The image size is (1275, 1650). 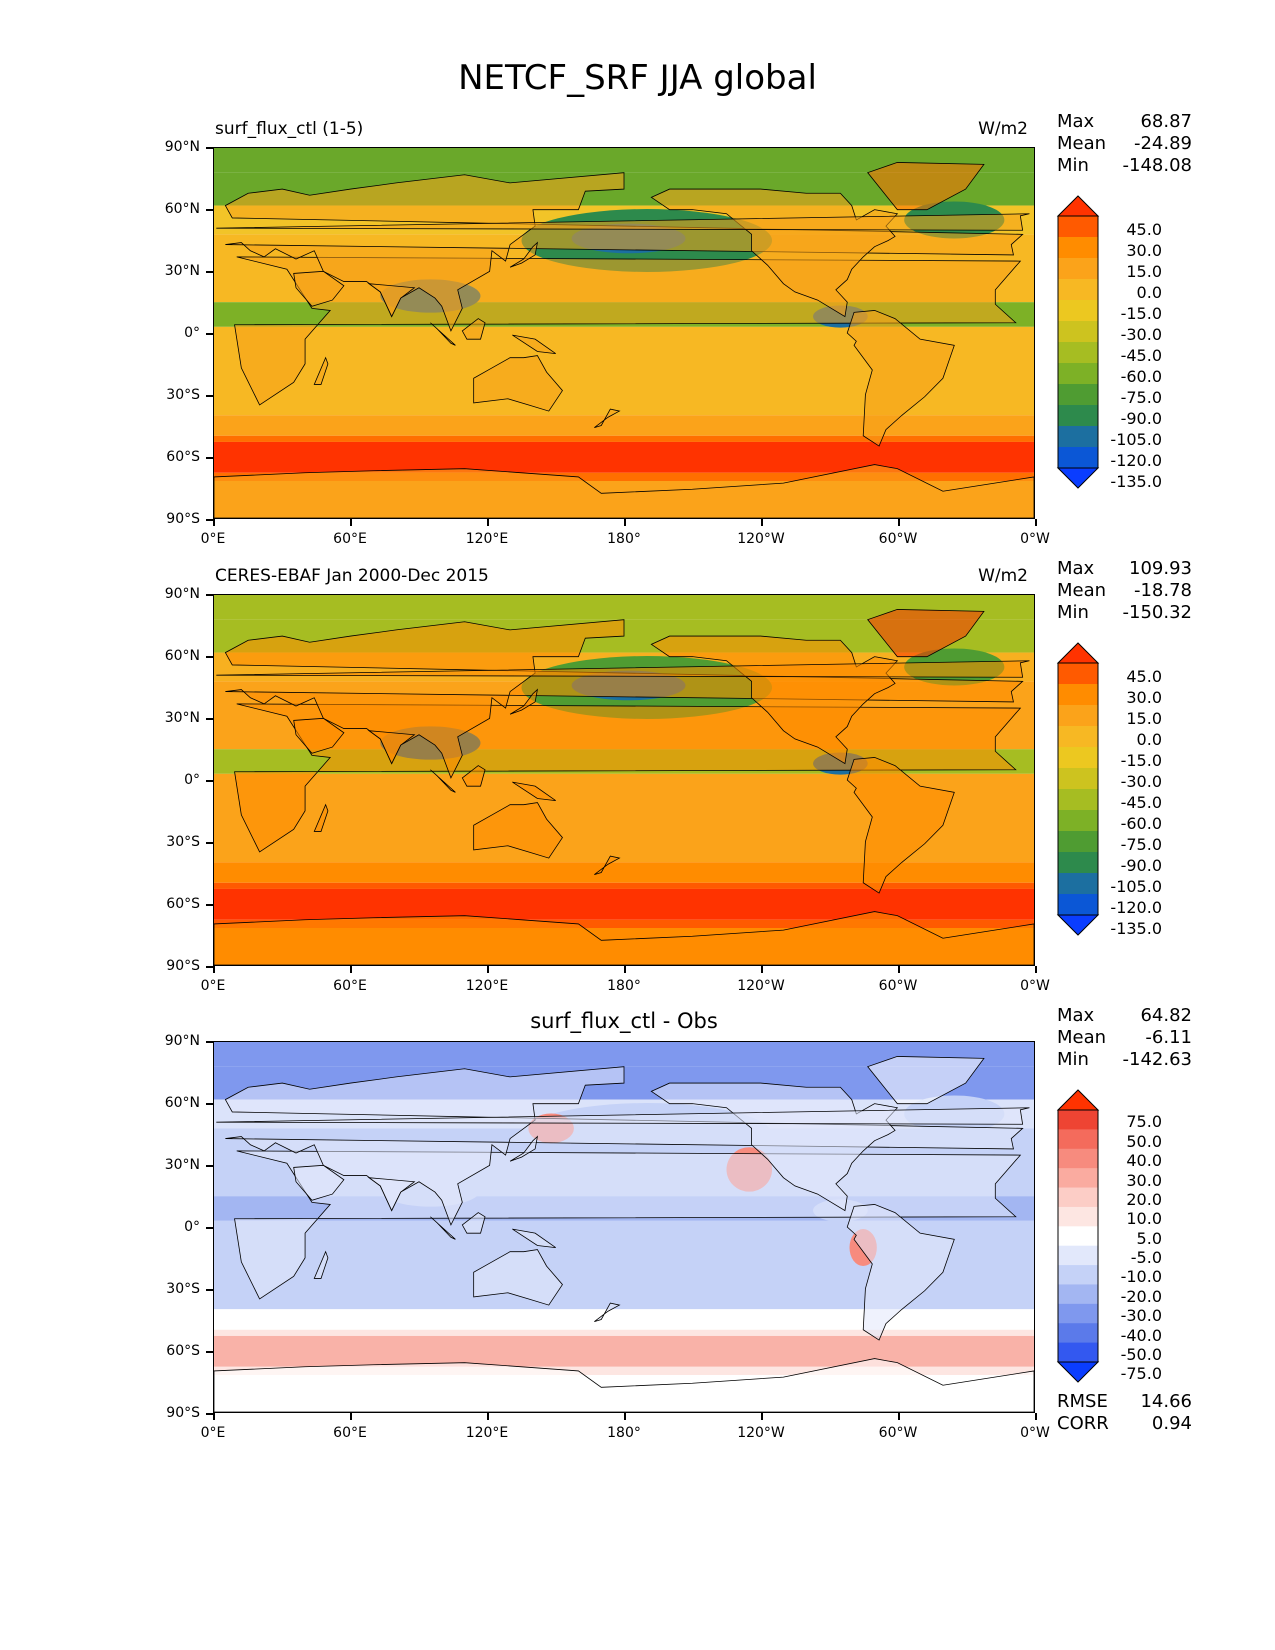 What do you see at coordinates (1083, 1423) in the screenshot?
I see `skill-label: CORR` at bounding box center [1083, 1423].